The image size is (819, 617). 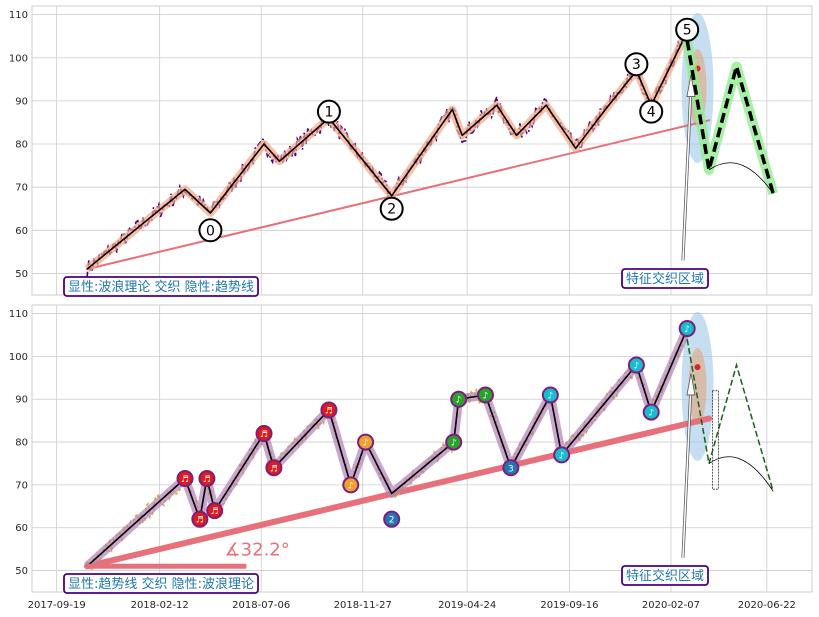 I want to click on x-tick-label: 2017-09-19, so click(x=57, y=605).